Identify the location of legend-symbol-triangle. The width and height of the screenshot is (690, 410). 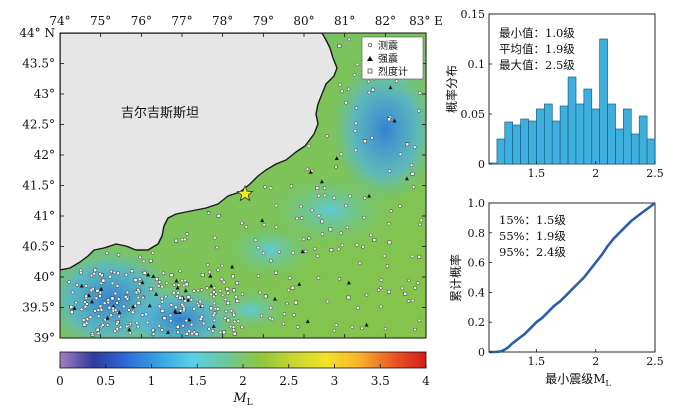
(370, 58).